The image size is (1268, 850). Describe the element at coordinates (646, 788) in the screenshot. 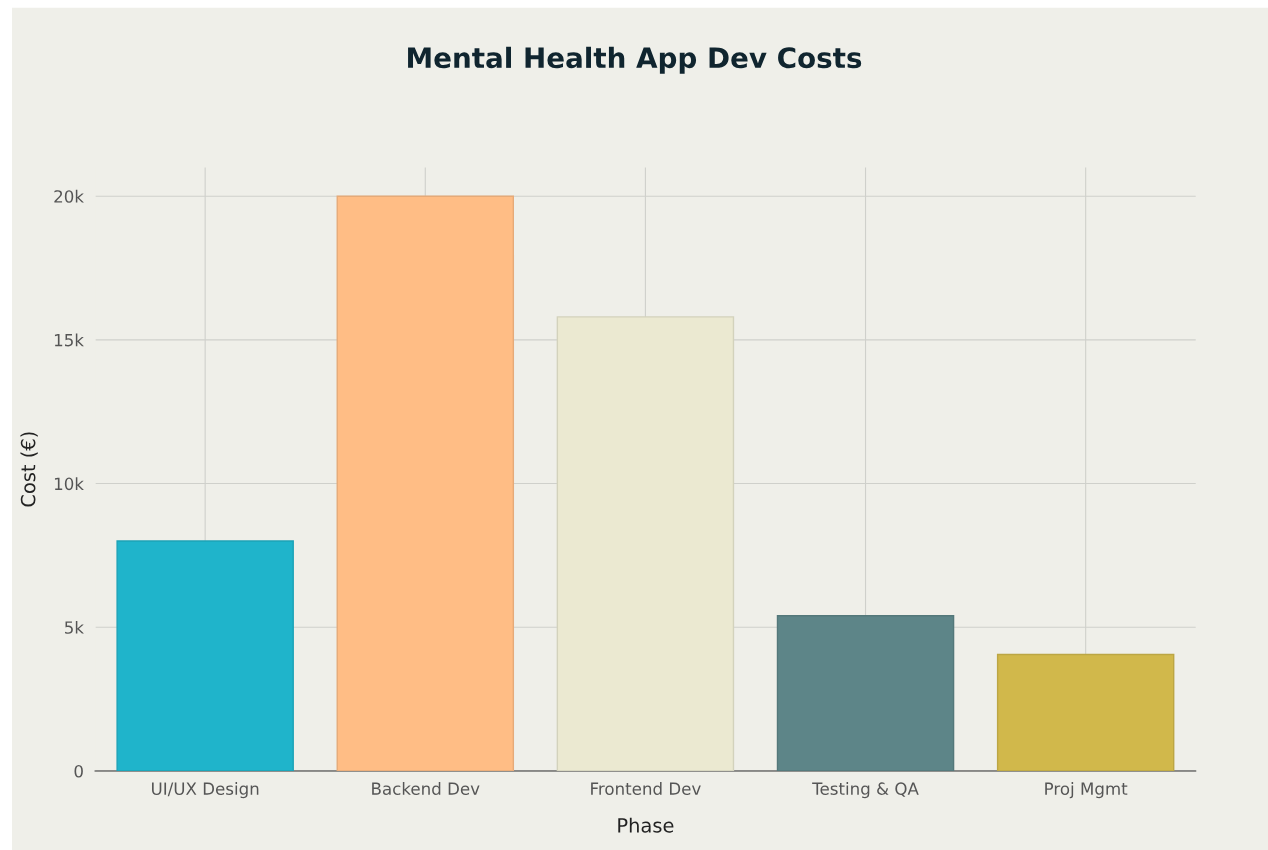

I see `x-tick-label: Frontend Dev` at that location.